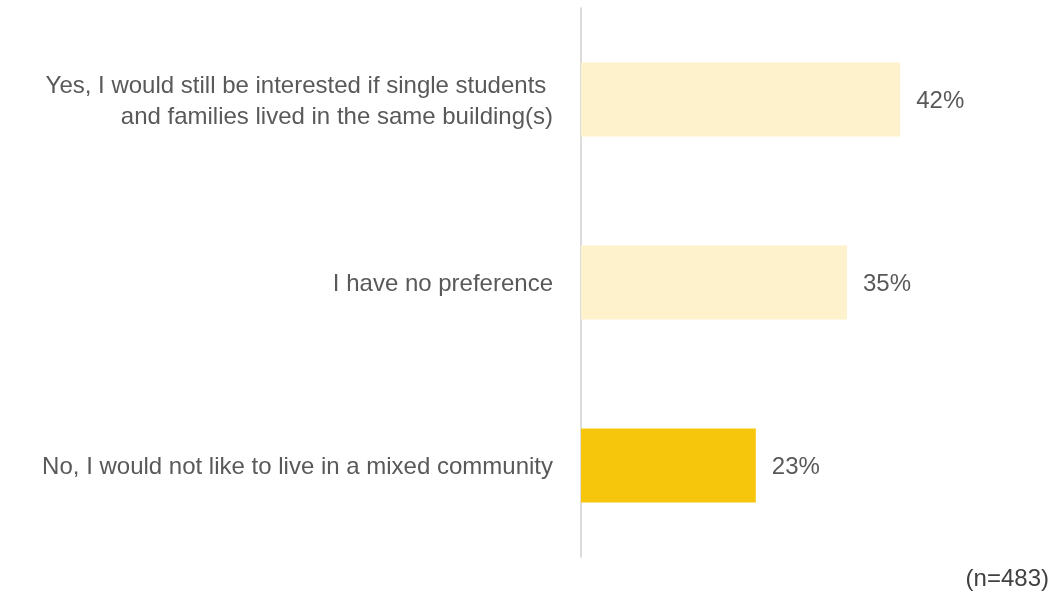  I want to click on y-tick-label: Yes, I would still be interested if single students and families lived in the same building(s), so click(299, 99).